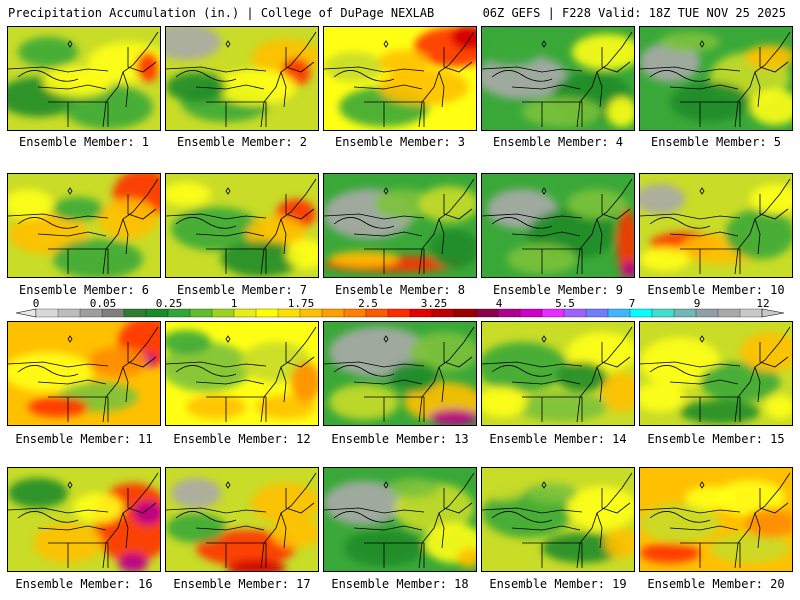 Image resolution: width=800 pixels, height=600 pixels. I want to click on colorbar-tick-label: 9, so click(697, 303).